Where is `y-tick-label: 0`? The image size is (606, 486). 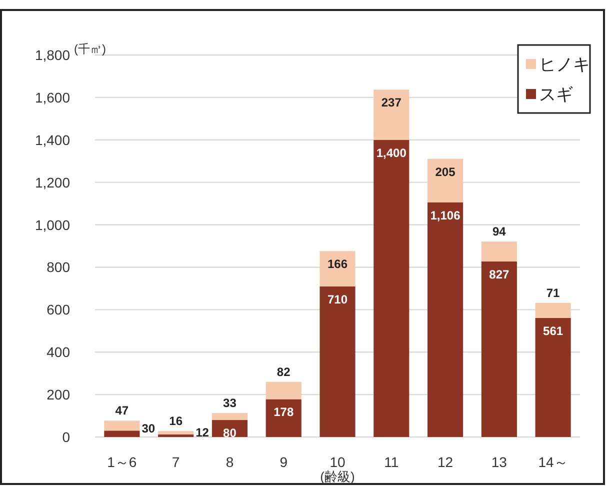
y-tick-label: 0 is located at coordinates (66, 437).